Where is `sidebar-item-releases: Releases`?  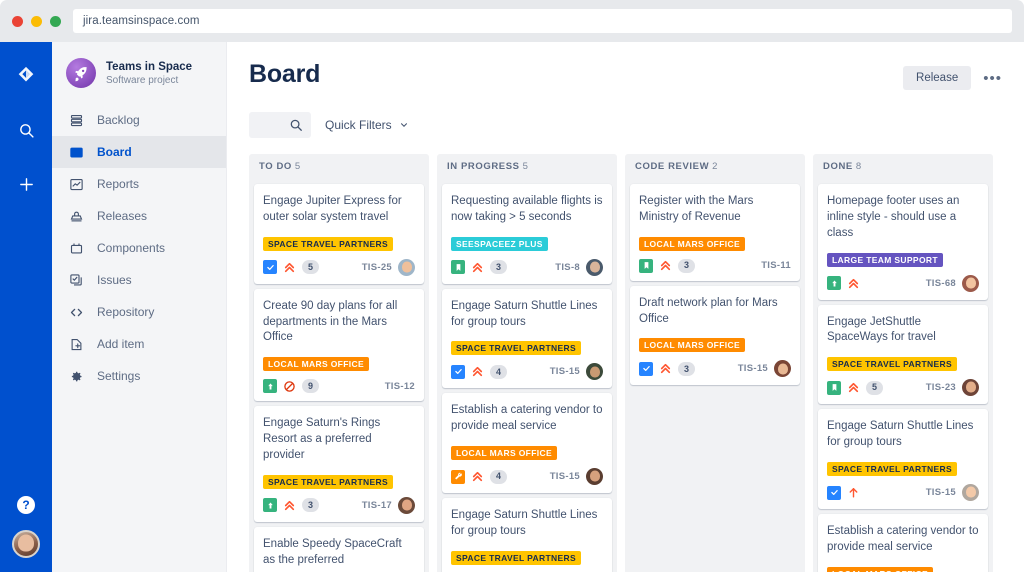 sidebar-item-releases: Releases is located at coordinates (139, 216).